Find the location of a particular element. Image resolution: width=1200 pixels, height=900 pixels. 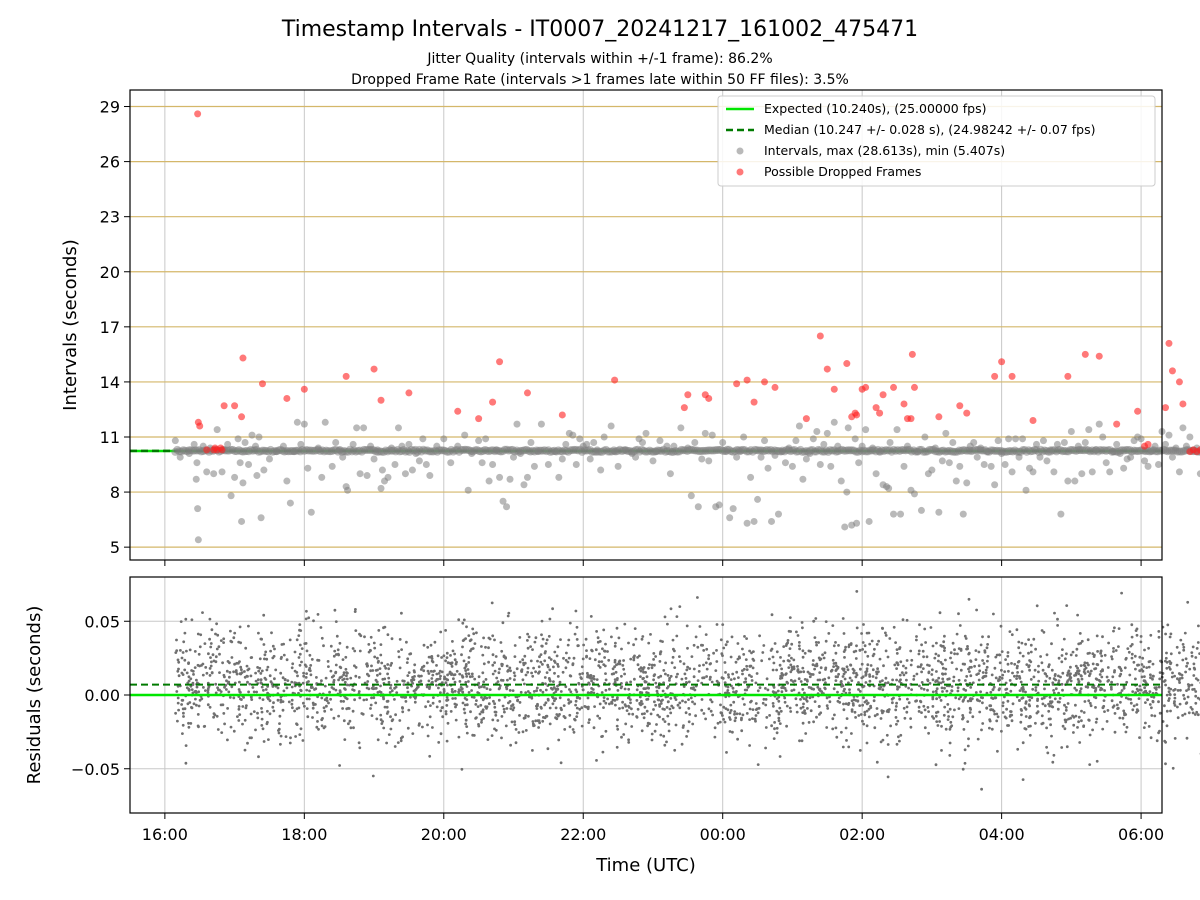

y-tick-label: 29 is located at coordinates (110, 107).